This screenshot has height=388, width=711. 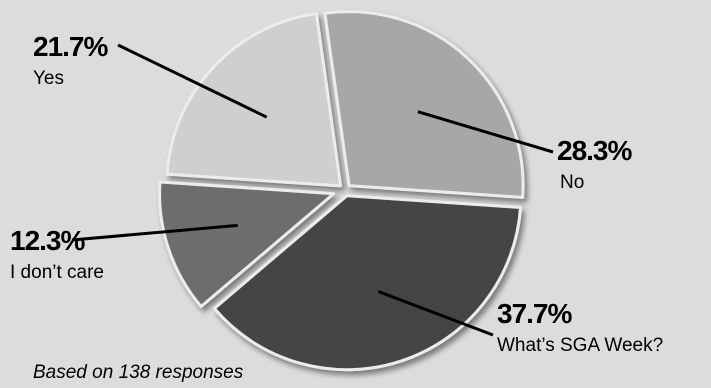 I want to click on leader-line-sga-week, so click(x=435, y=313).